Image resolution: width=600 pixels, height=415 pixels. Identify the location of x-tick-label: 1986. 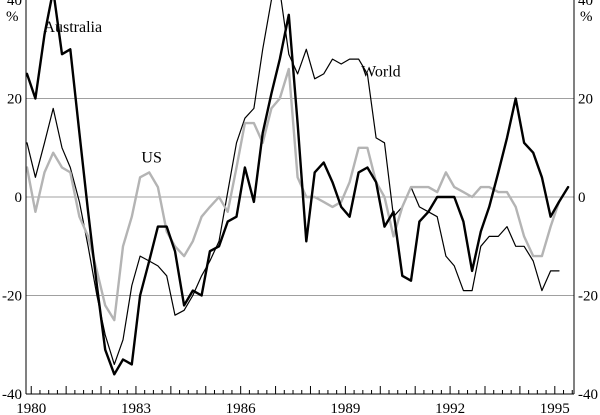
(241, 408).